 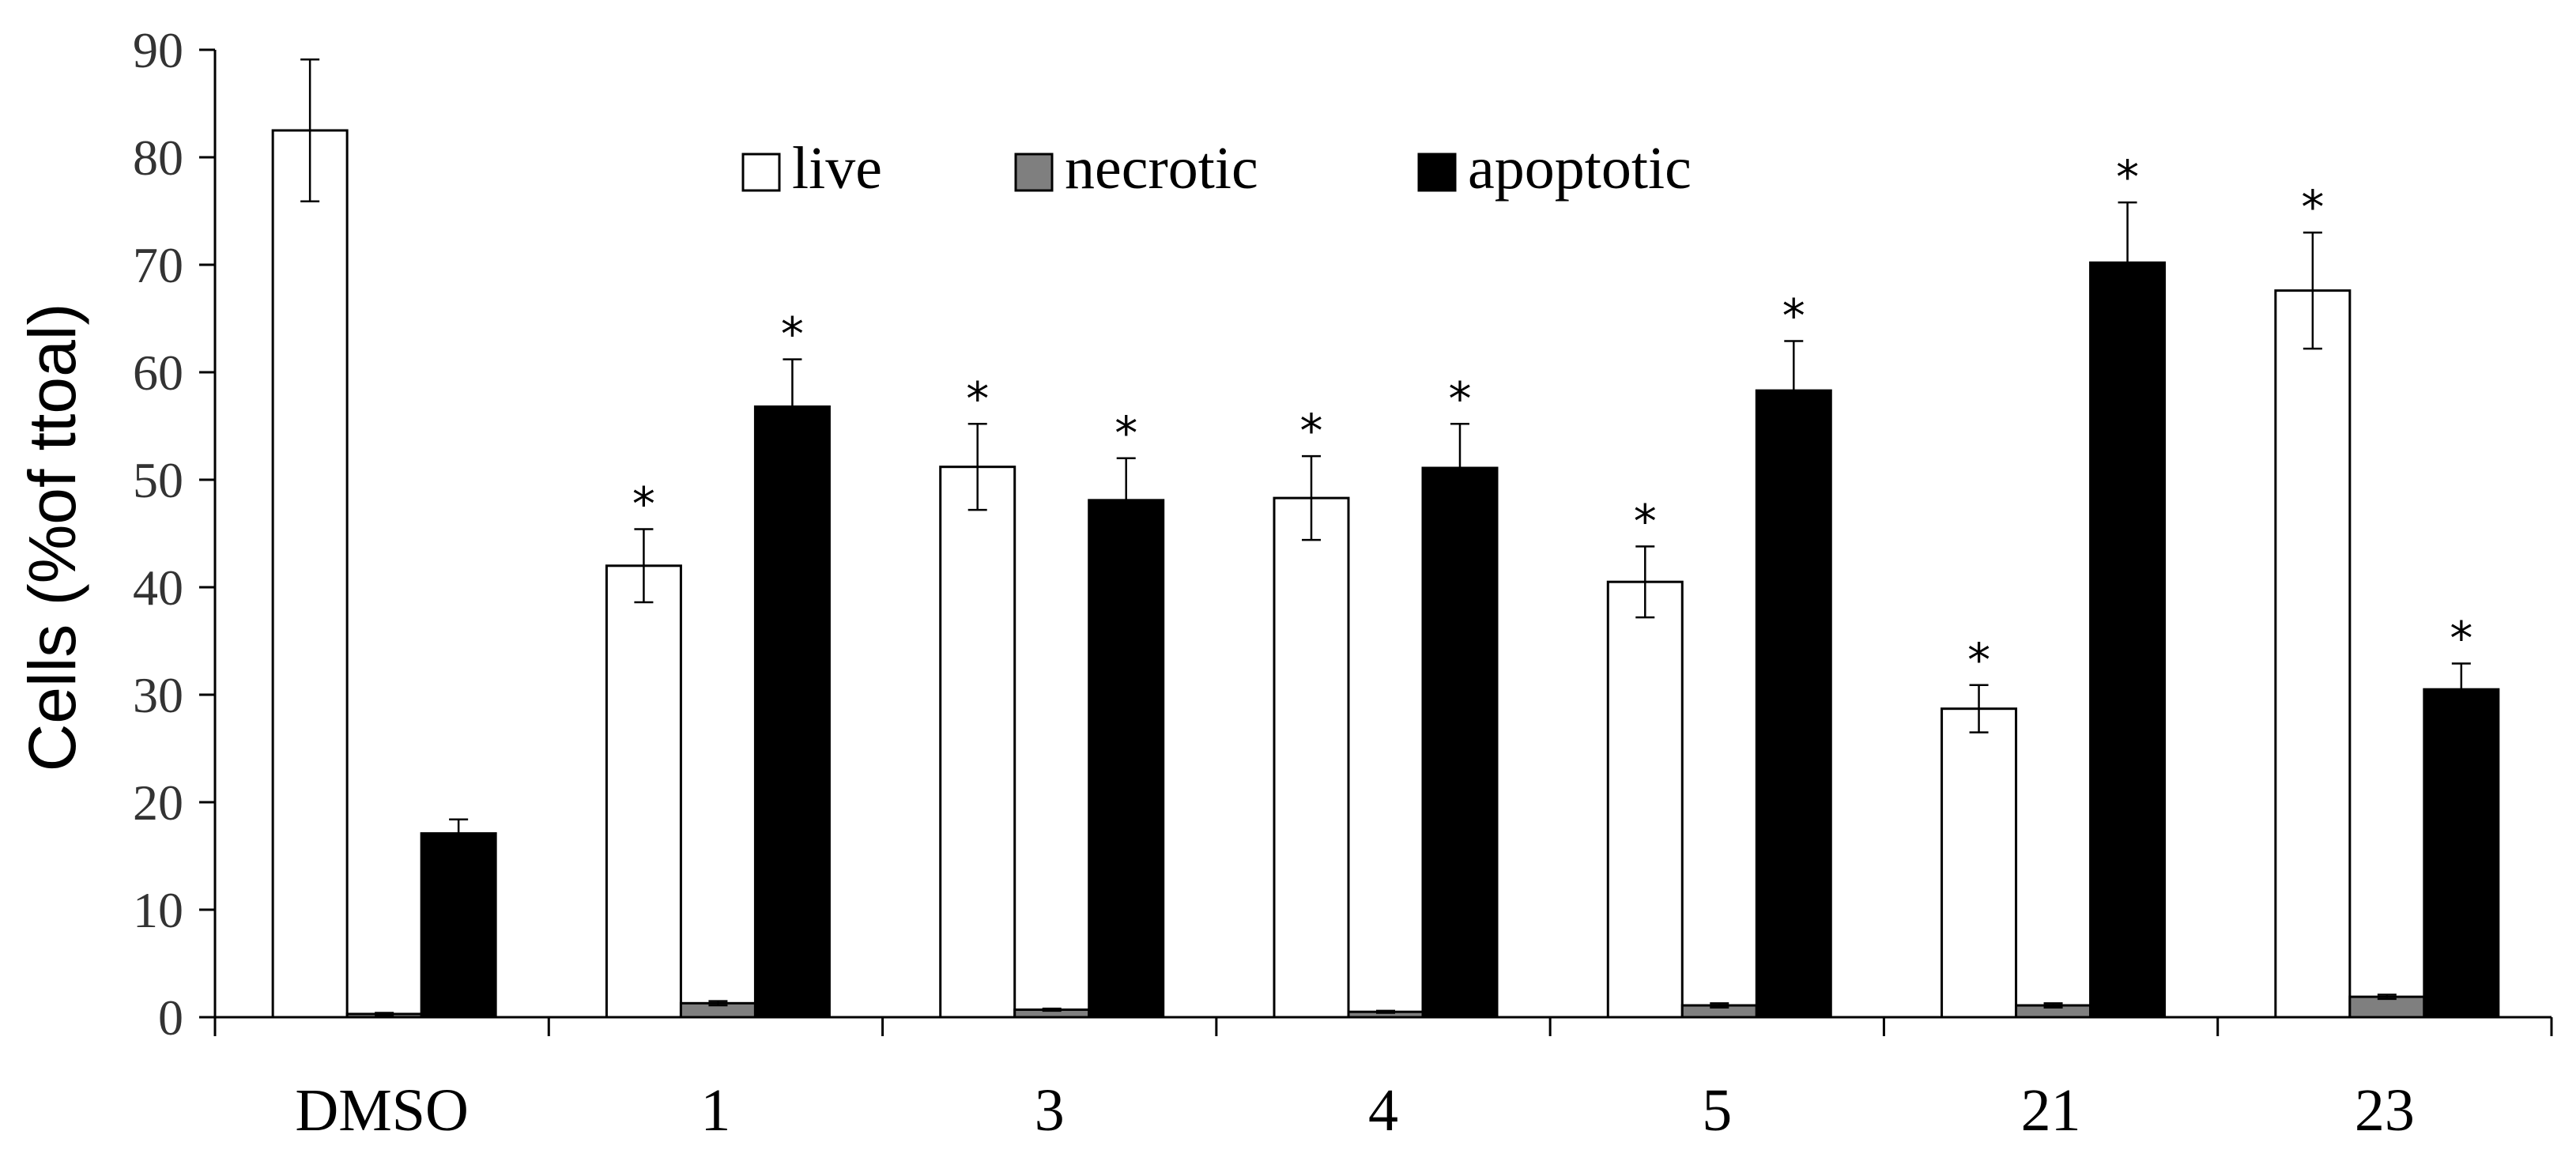 What do you see at coordinates (459, 925) in the screenshot?
I see `bar-apoptotic-DMSO` at bounding box center [459, 925].